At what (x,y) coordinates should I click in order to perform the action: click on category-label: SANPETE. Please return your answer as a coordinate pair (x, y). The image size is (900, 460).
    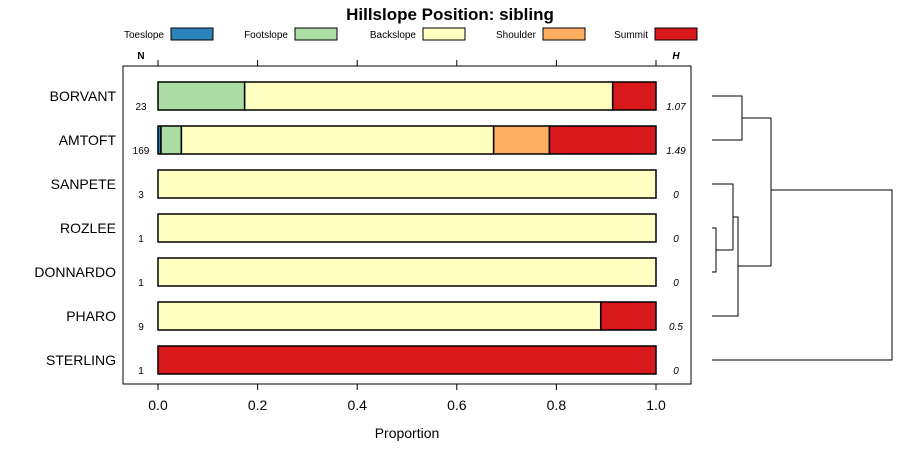
    Looking at the image, I should click on (83, 184).